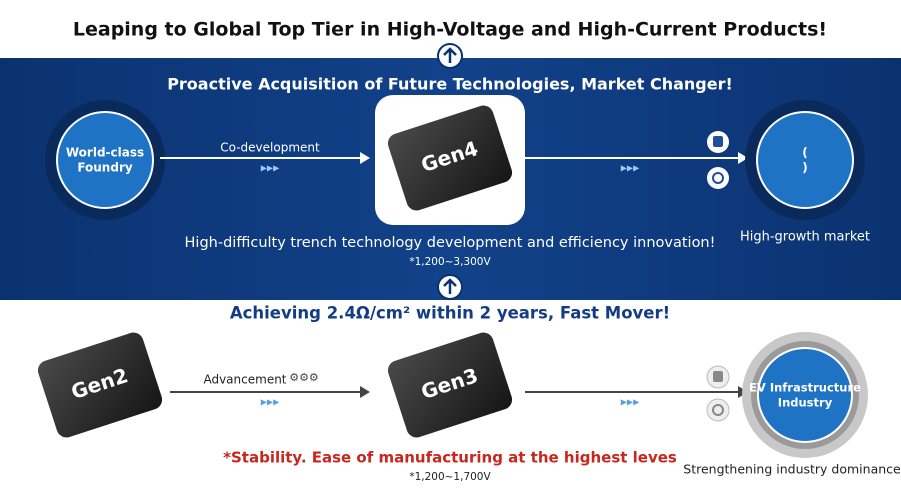 Image resolution: width=901 pixels, height=504 pixels. What do you see at coordinates (105, 152) in the screenshot?
I see `label-line: World-class` at bounding box center [105, 152].